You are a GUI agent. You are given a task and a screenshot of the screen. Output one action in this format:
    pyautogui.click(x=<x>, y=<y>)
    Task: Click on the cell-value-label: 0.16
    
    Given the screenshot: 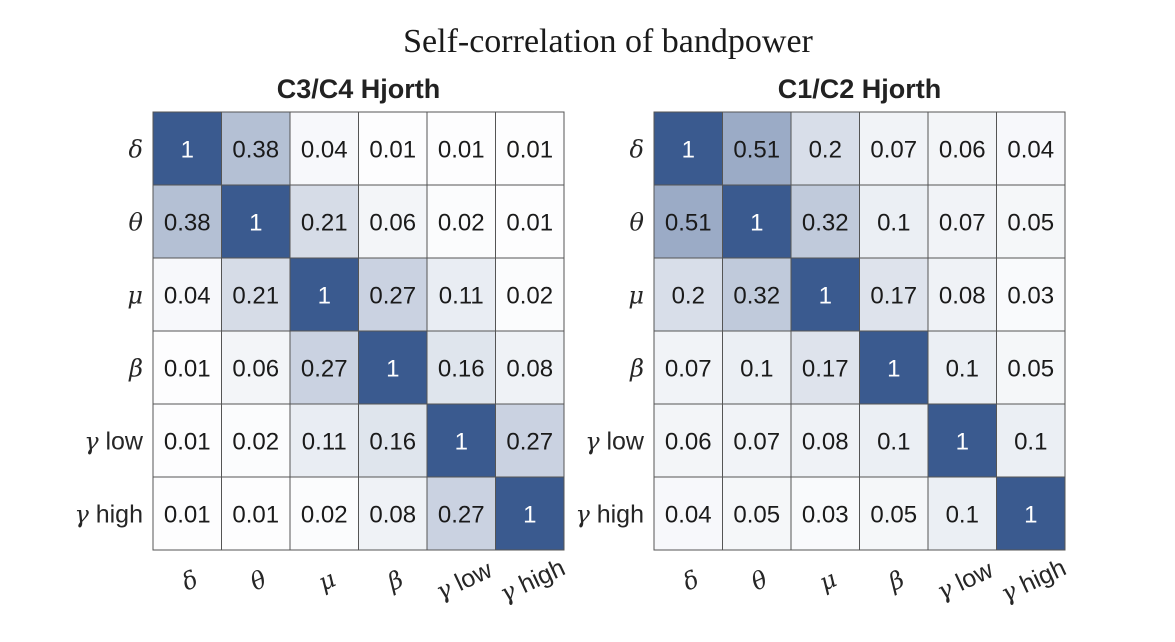 What is the action you would take?
    pyautogui.click(x=461, y=369)
    